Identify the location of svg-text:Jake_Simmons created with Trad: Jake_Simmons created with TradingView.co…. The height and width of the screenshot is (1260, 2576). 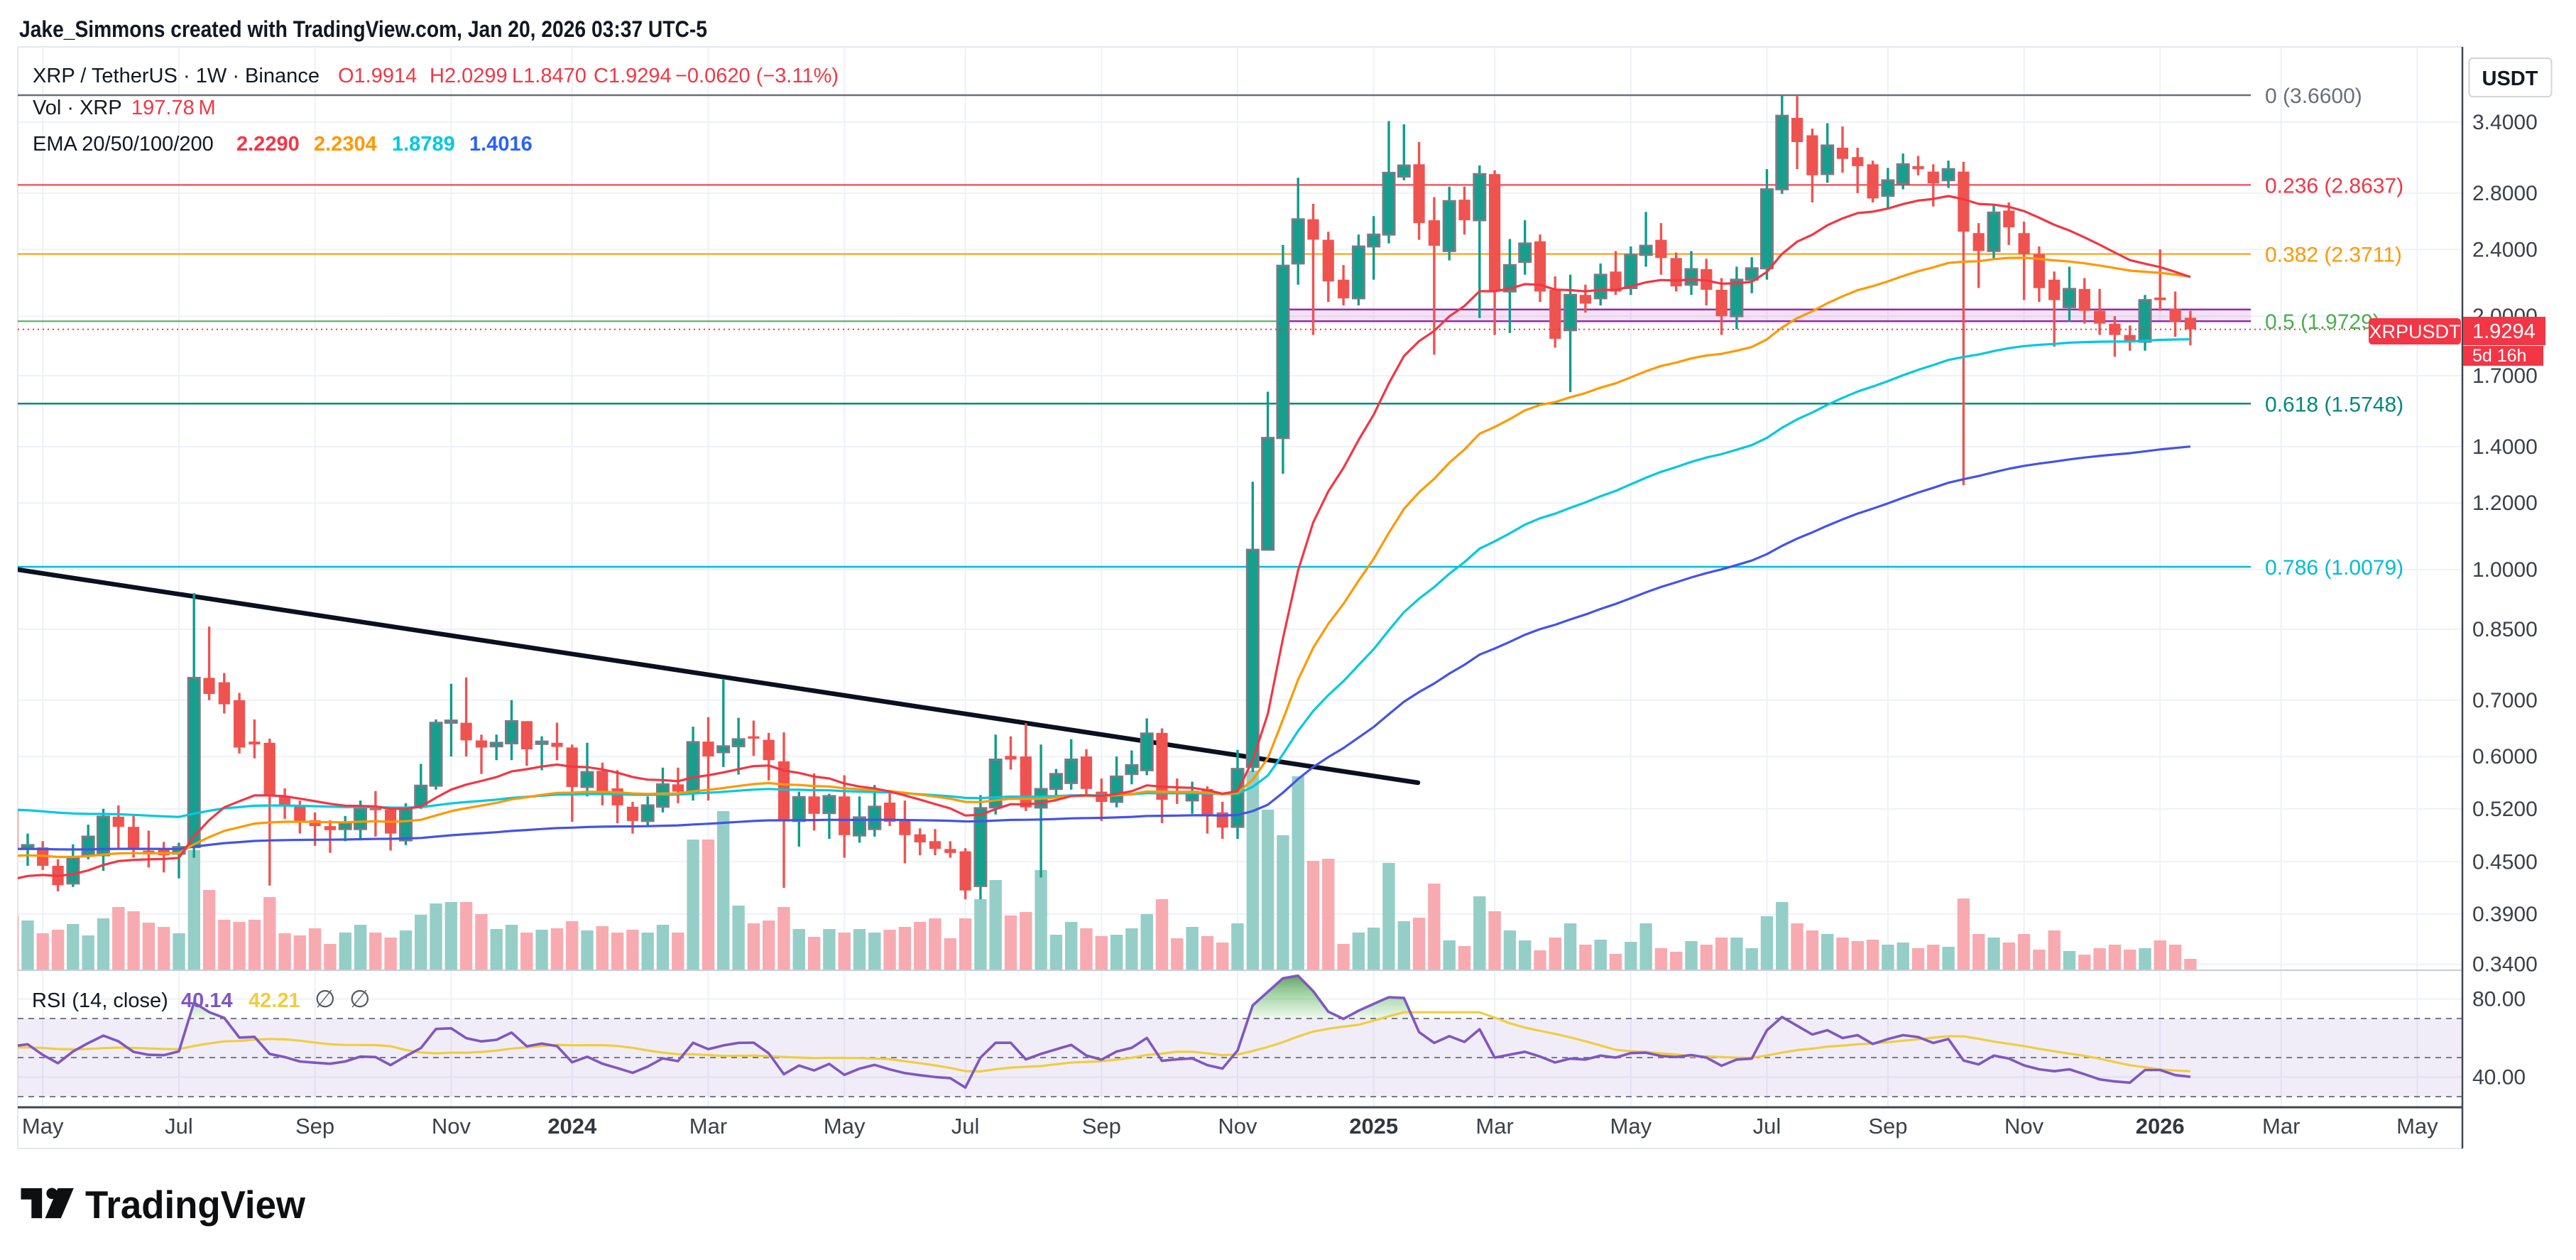
(363, 29).